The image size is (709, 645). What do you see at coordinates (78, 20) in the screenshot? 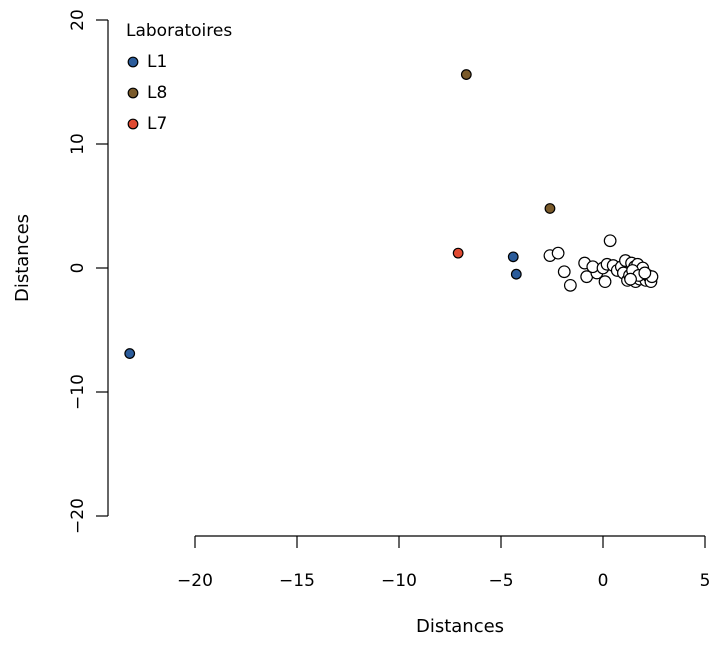
I see `y-tick-label: 20` at bounding box center [78, 20].